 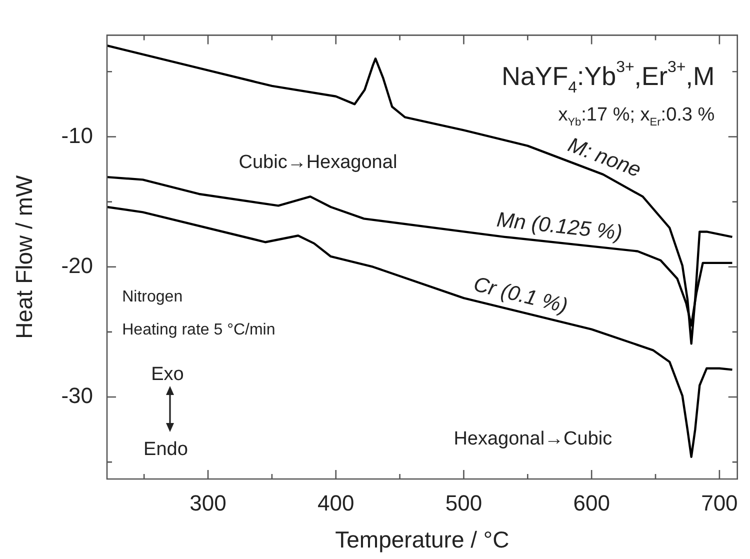 What do you see at coordinates (318, 163) in the screenshot?
I see `annotation: Cubic→Hexagonal` at bounding box center [318, 163].